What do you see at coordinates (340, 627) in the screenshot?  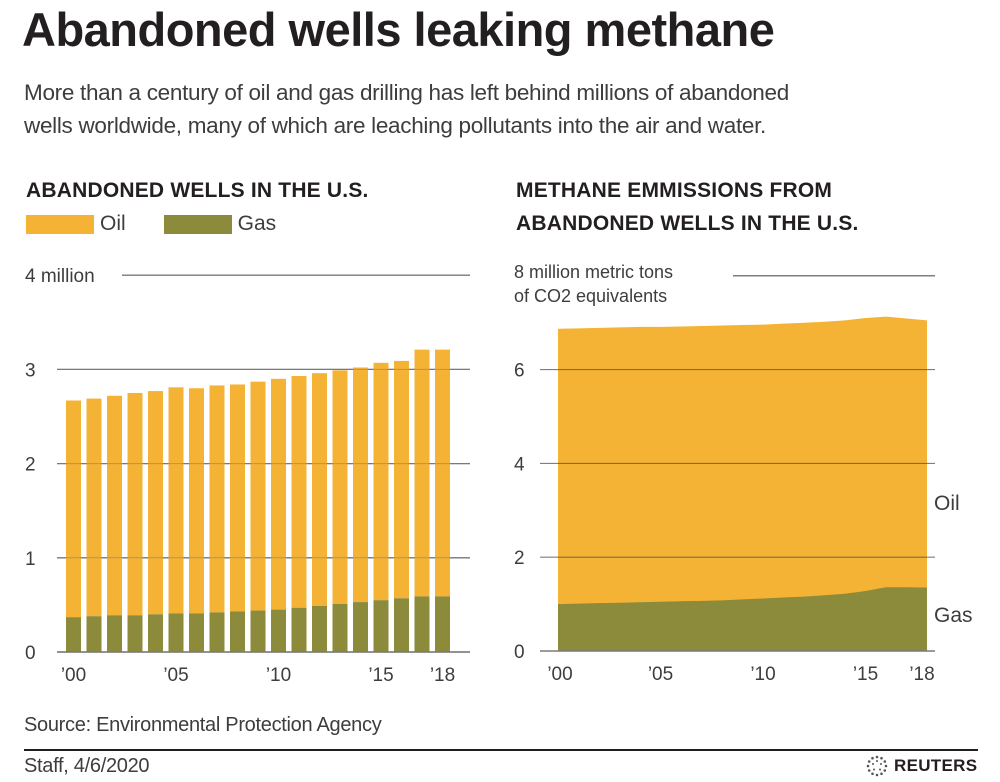 I see `wells-bar-gas-2013` at bounding box center [340, 627].